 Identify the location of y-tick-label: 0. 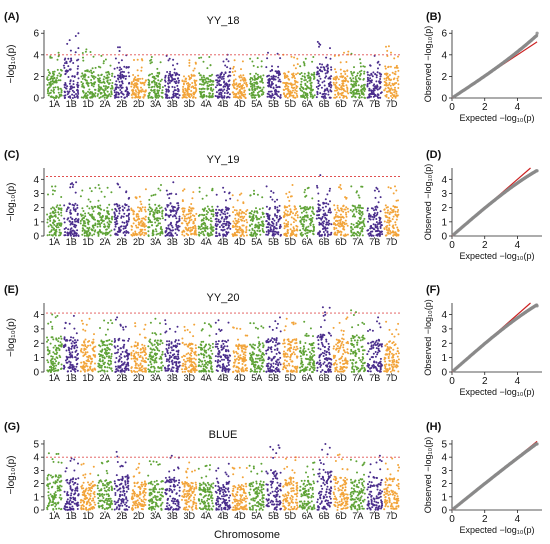
(36, 99).